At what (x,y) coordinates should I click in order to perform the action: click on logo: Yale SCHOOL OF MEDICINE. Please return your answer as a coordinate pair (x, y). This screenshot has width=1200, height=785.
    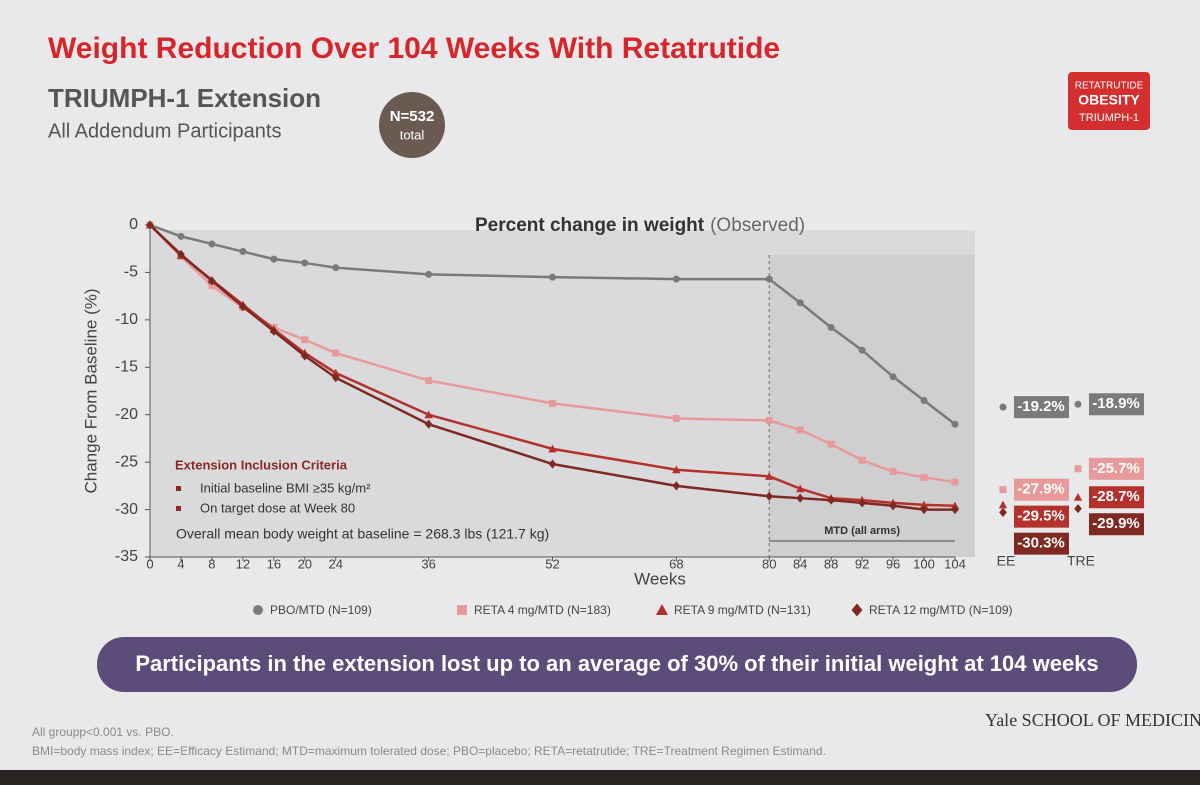
    Looking at the image, I should click on (1092, 720).